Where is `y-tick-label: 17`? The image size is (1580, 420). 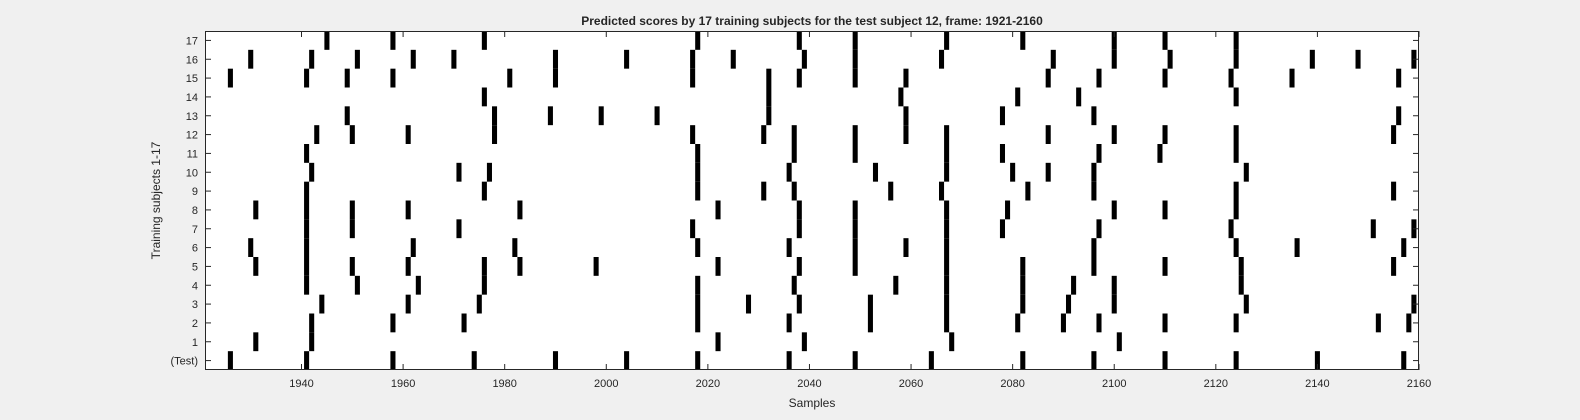 y-tick-label: 17 is located at coordinates (192, 41).